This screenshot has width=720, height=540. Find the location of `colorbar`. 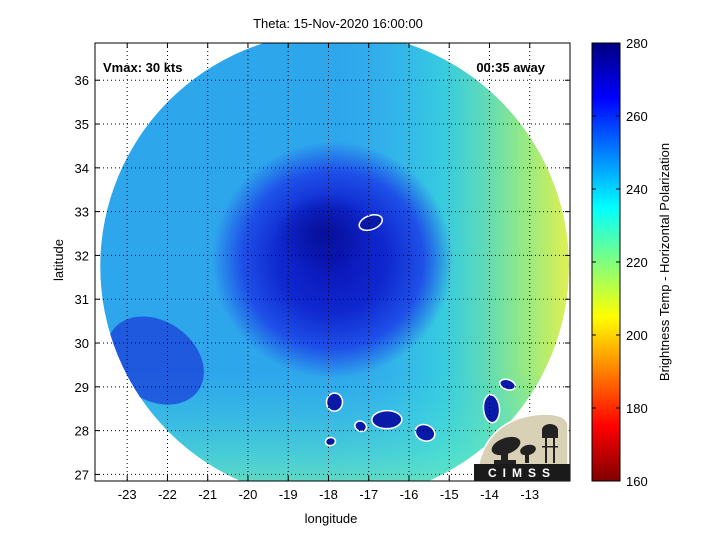

colorbar is located at coordinates (606, 262).